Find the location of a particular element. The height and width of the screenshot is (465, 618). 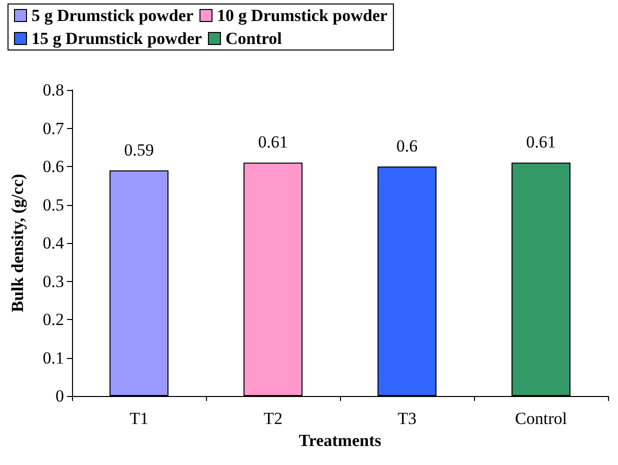

y-tick-label: 0.1 is located at coordinates (53, 358).